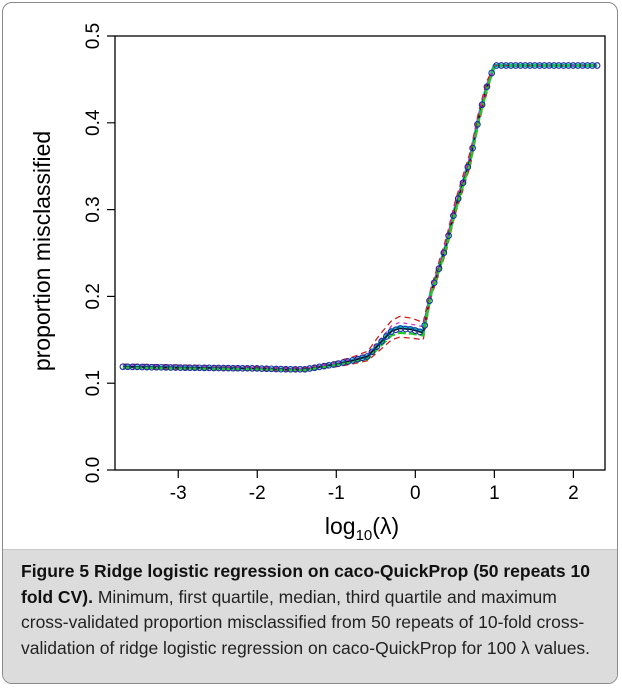  I want to click on y-axis-label: proportion misclassified, so click(42, 251).